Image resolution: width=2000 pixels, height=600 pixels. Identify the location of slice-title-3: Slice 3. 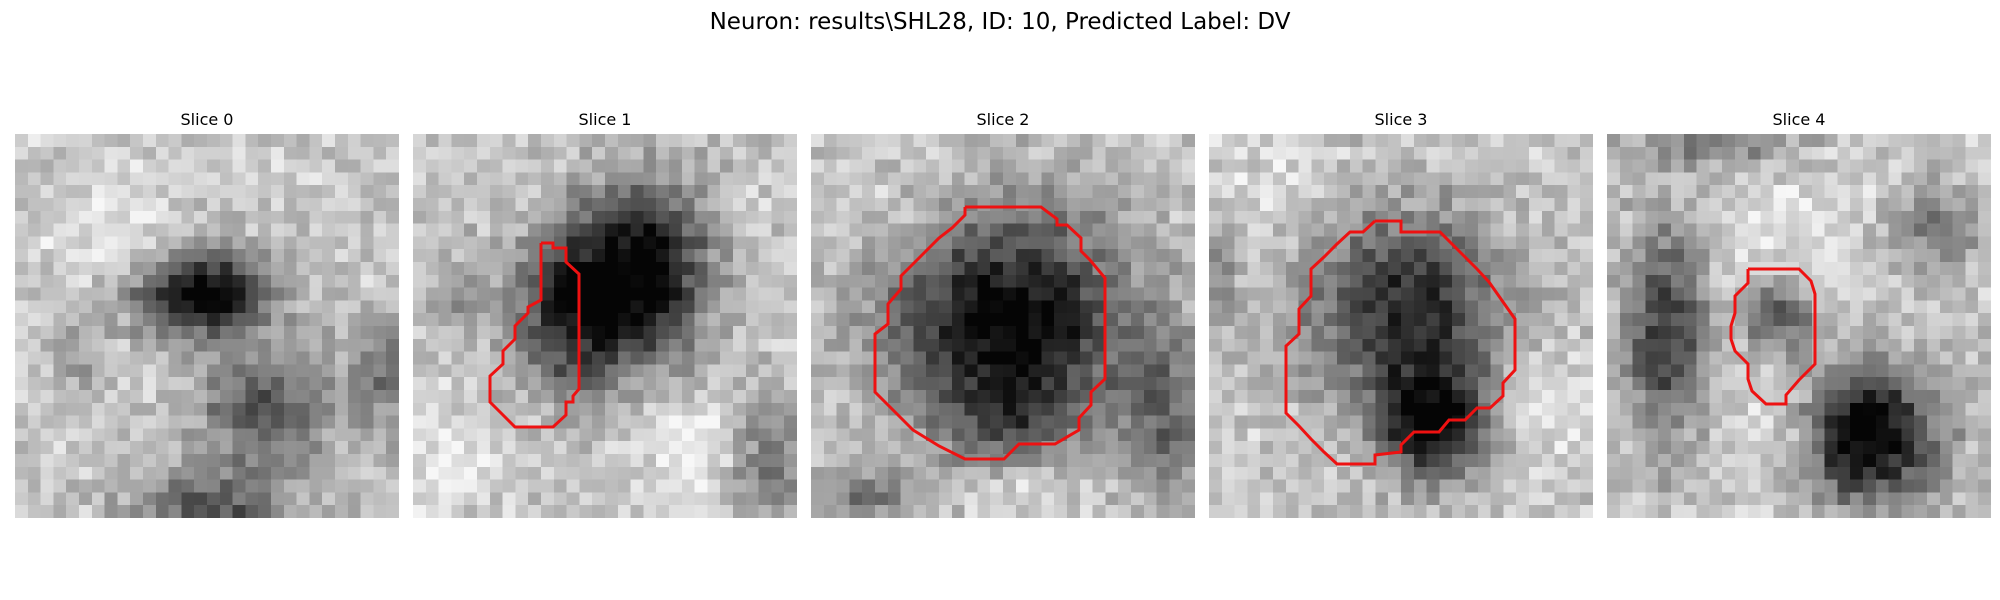
(1401, 119).